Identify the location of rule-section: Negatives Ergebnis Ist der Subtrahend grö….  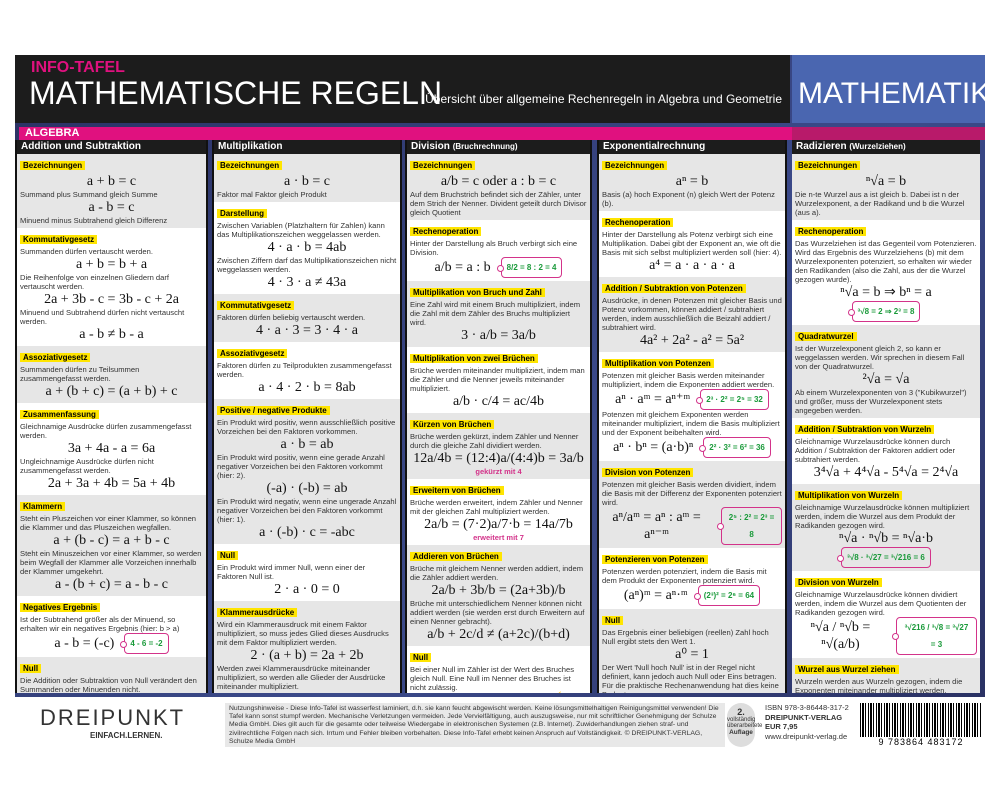
(111, 626).